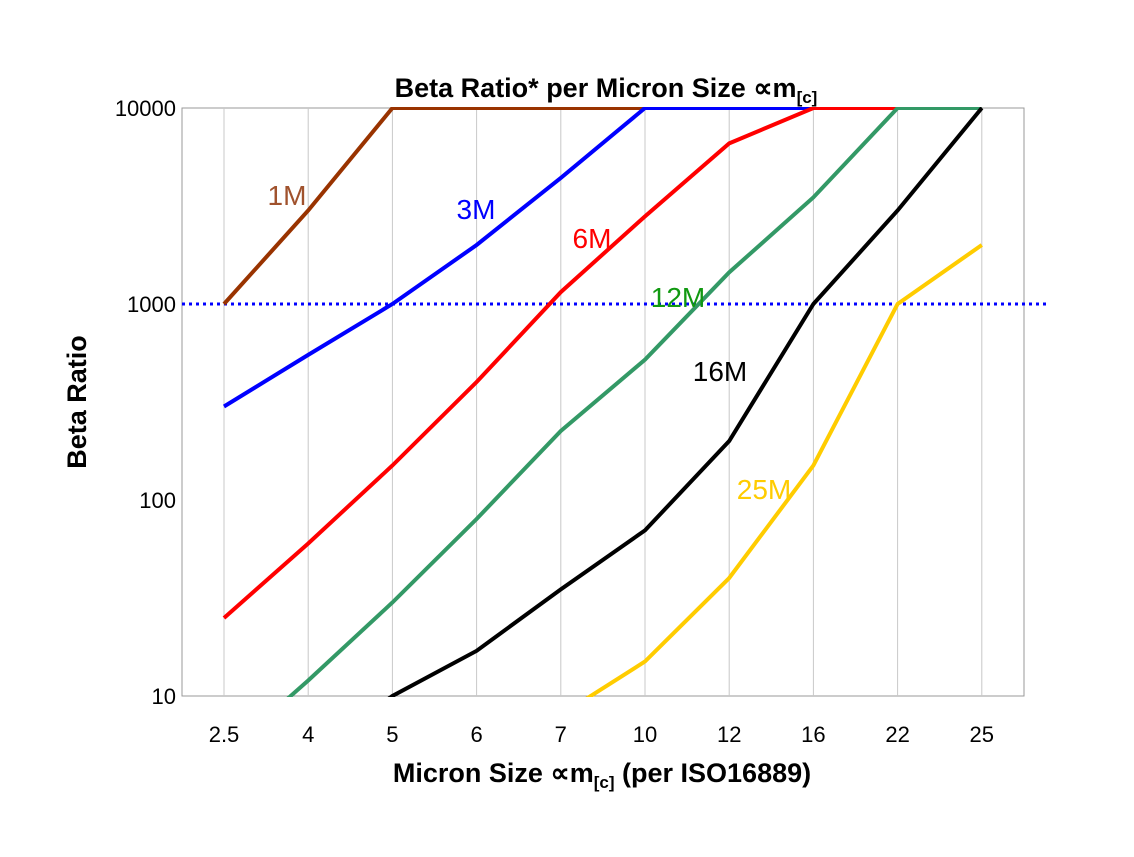 Image resolution: width=1134 pixels, height=857 pixels. I want to click on y-tick-labels: 10 100 1000 10000, so click(145, 402).